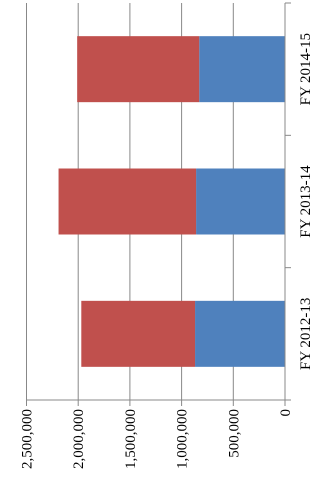 The width and height of the screenshot is (328, 480). I want to click on category-label: FY 2012-13, so click(306, 334).